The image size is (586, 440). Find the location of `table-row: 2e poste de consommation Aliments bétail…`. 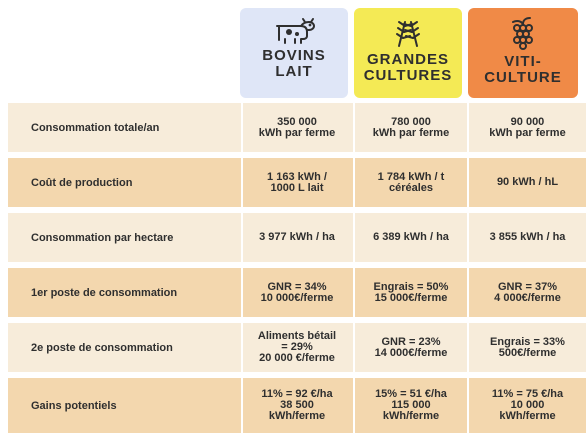

table-row: 2e poste de consommation Aliments bétail… is located at coordinates (297, 347).